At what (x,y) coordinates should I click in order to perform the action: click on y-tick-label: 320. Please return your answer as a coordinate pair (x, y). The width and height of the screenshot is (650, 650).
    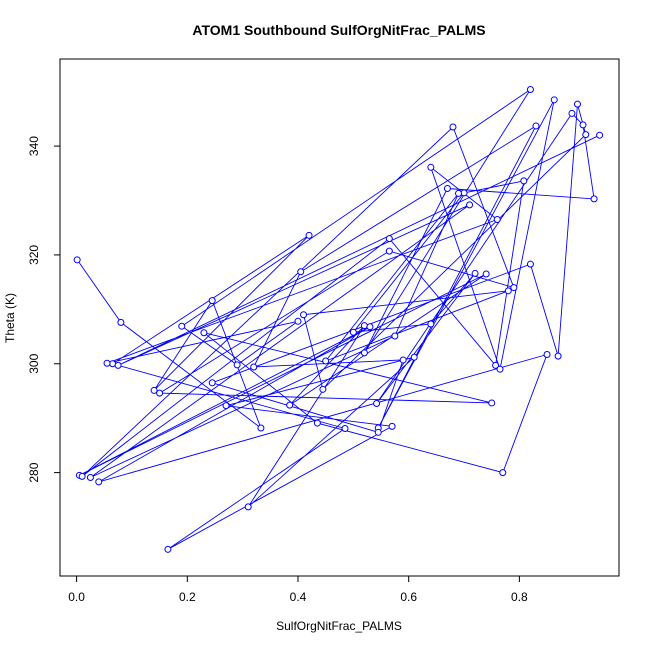
    Looking at the image, I should click on (34, 255).